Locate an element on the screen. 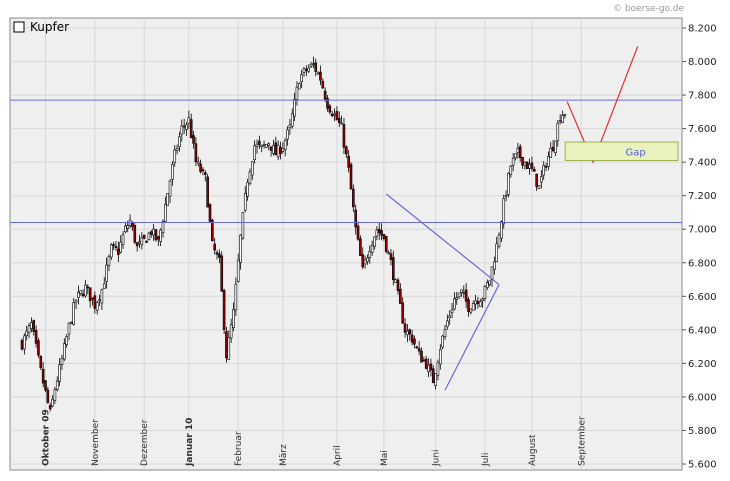 This screenshot has width=730, height=481. x-tick-label: Dezember is located at coordinates (145, 442).